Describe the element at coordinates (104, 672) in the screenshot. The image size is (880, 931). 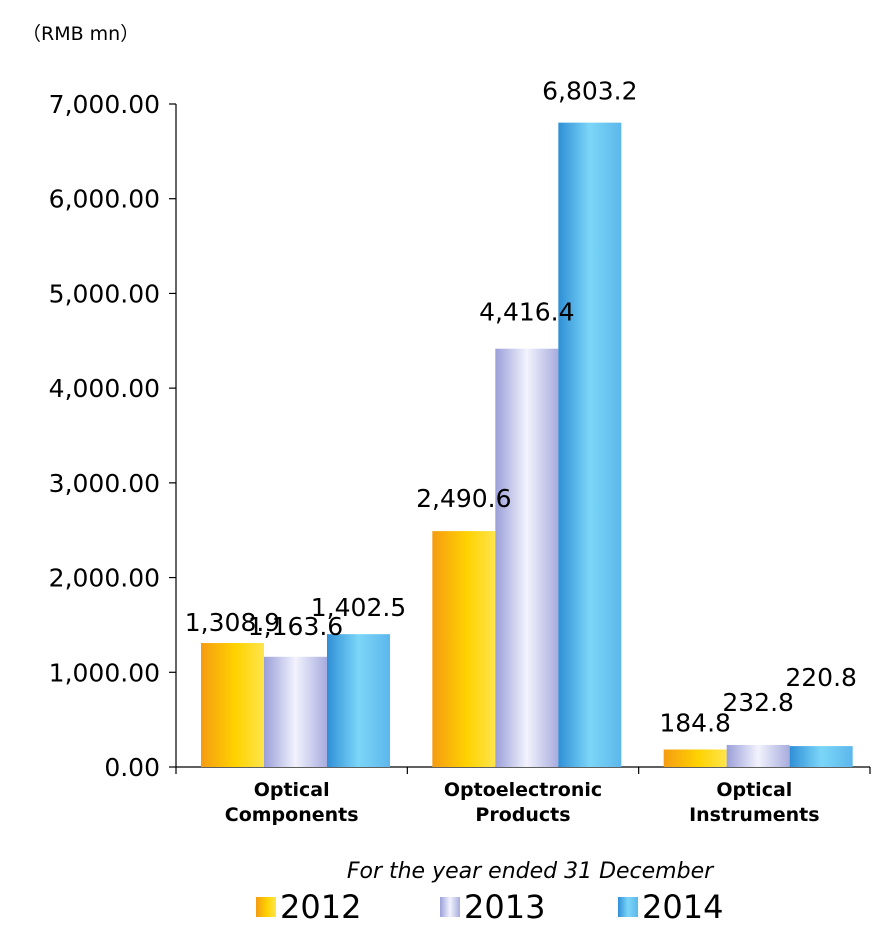
I see `y-tick-label: 1,000.00` at that location.